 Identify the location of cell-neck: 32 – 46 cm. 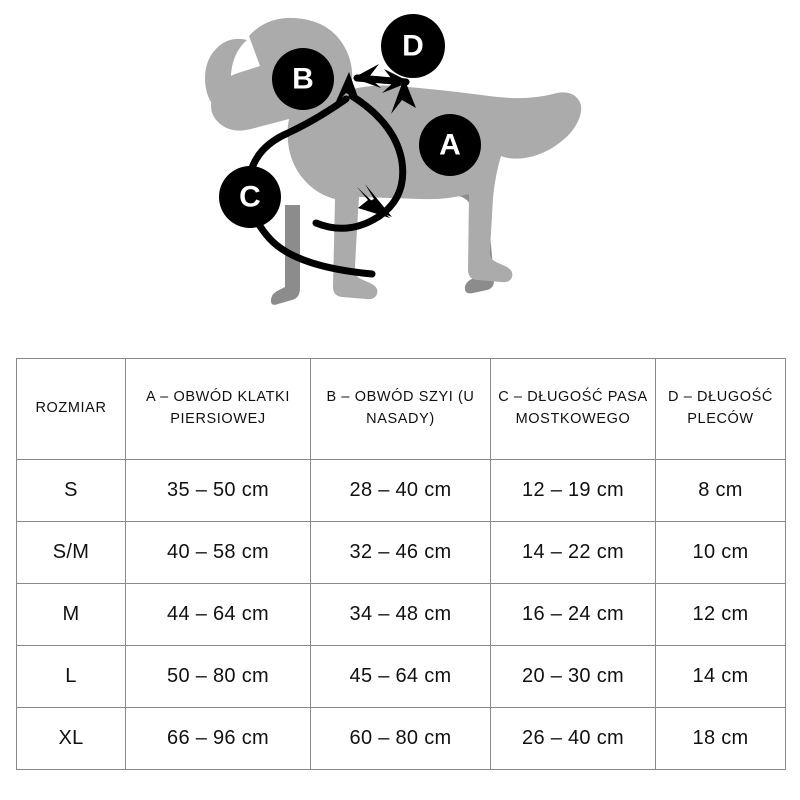
(400, 552).